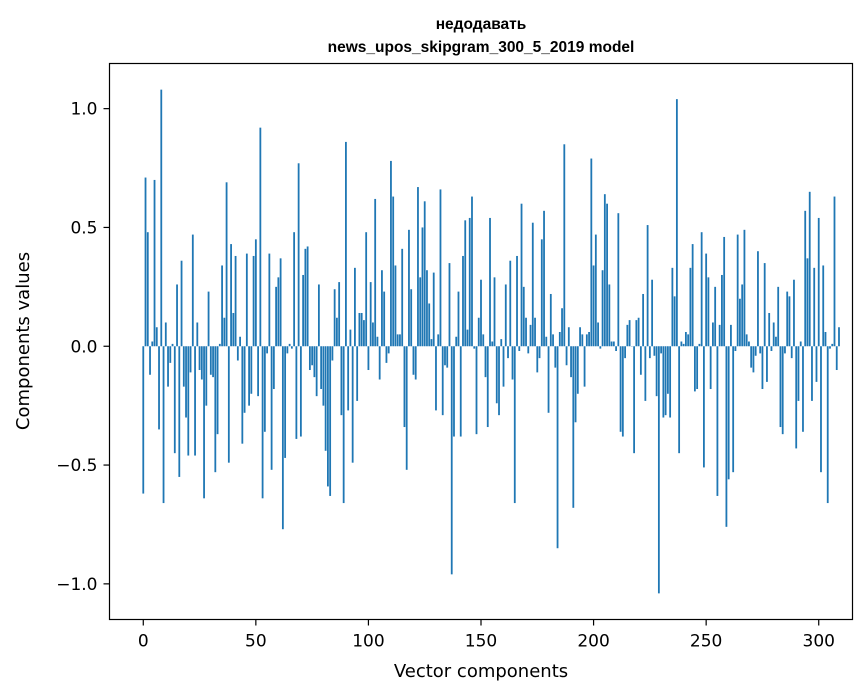 Image resolution: width=867 pixels, height=696 pixels. What do you see at coordinates (368, 642) in the screenshot?
I see `x-tick-label: 100` at bounding box center [368, 642].